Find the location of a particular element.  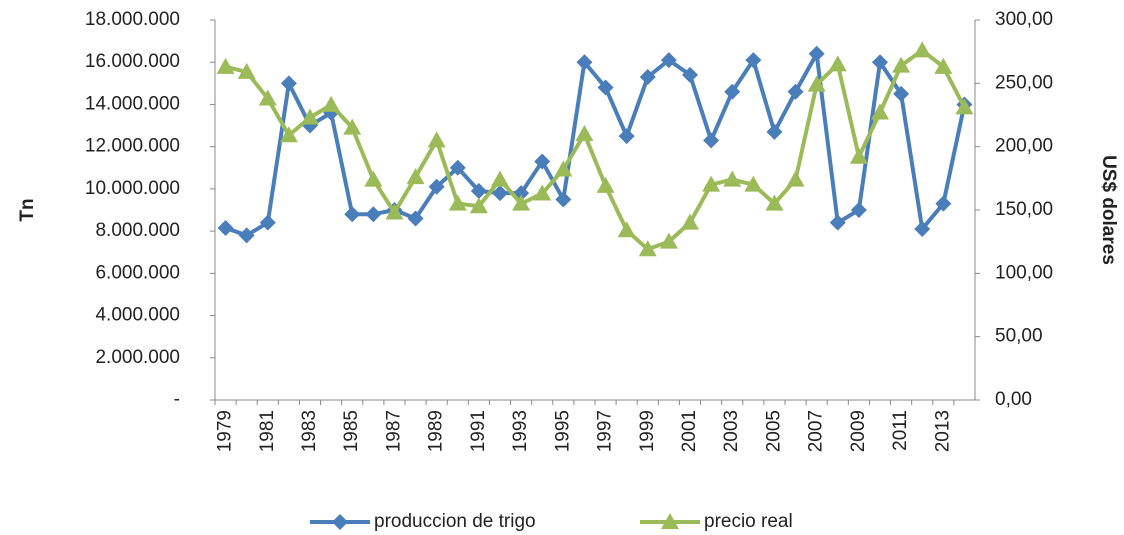

x-tick-label: 1987 is located at coordinates (393, 431).